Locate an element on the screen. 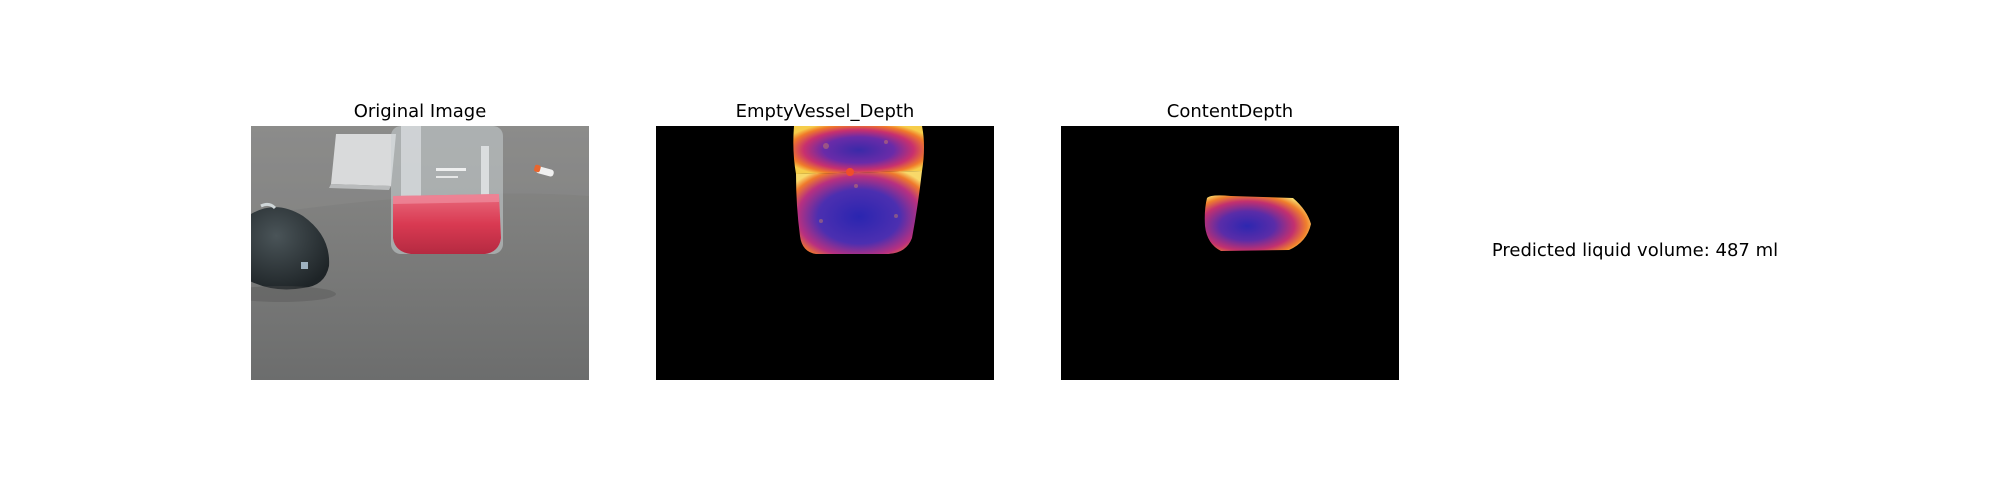 The height and width of the screenshot is (500, 2000). panel-title-content-depth: ContentDepth is located at coordinates (1230, 111).